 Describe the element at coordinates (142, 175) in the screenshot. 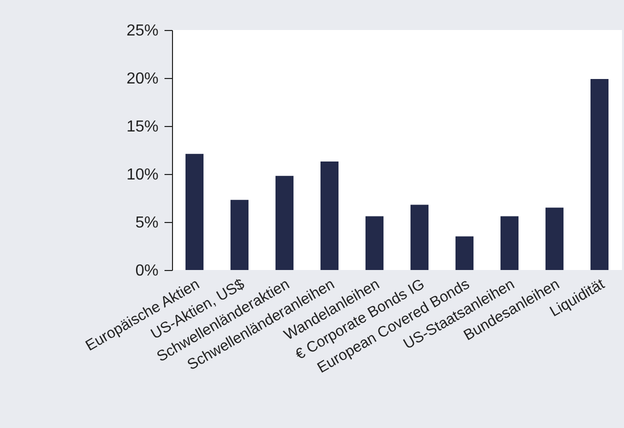

I see `y-tick-label: 10%` at that location.